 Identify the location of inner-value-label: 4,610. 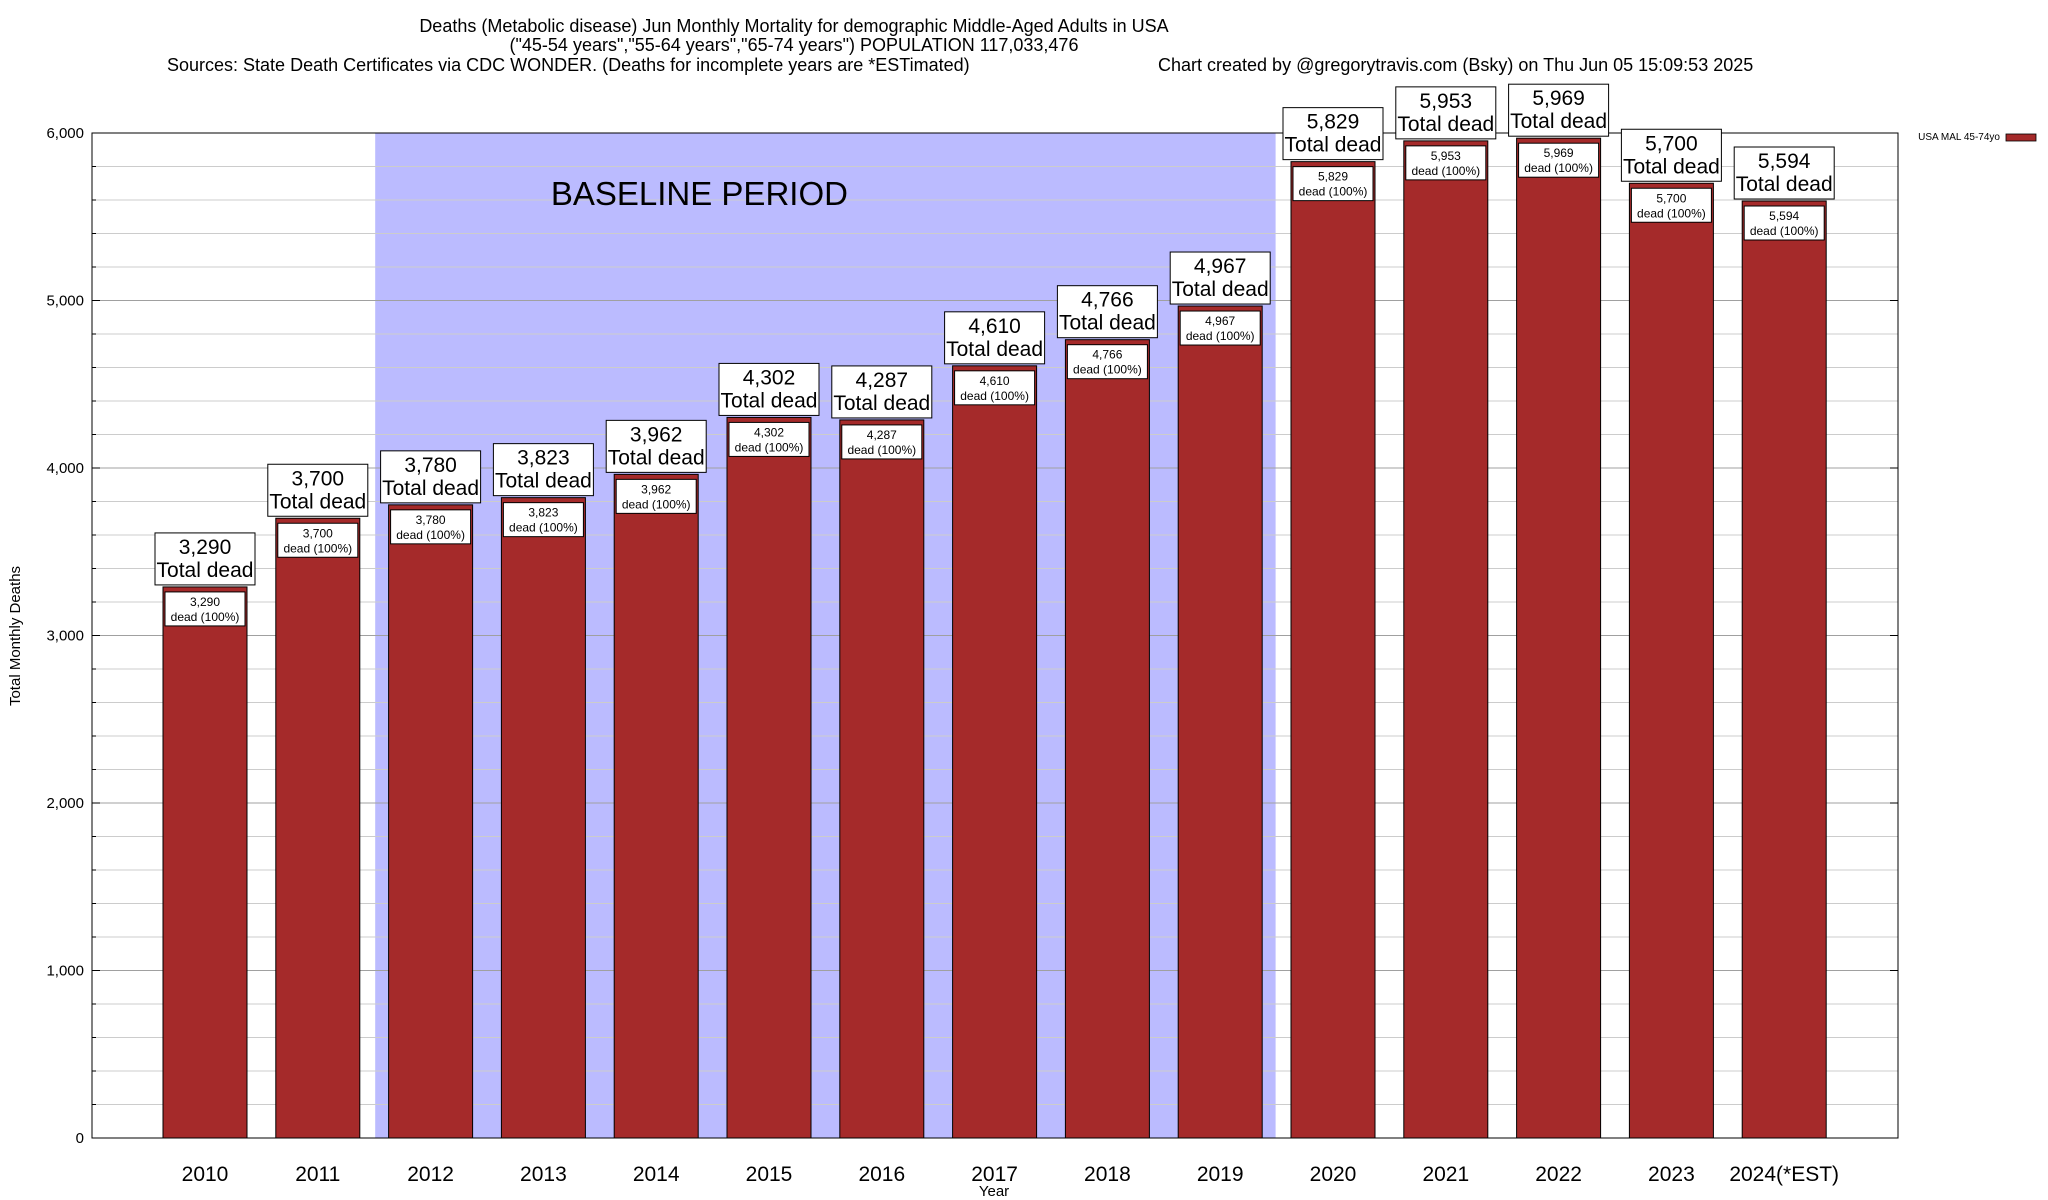
(995, 381).